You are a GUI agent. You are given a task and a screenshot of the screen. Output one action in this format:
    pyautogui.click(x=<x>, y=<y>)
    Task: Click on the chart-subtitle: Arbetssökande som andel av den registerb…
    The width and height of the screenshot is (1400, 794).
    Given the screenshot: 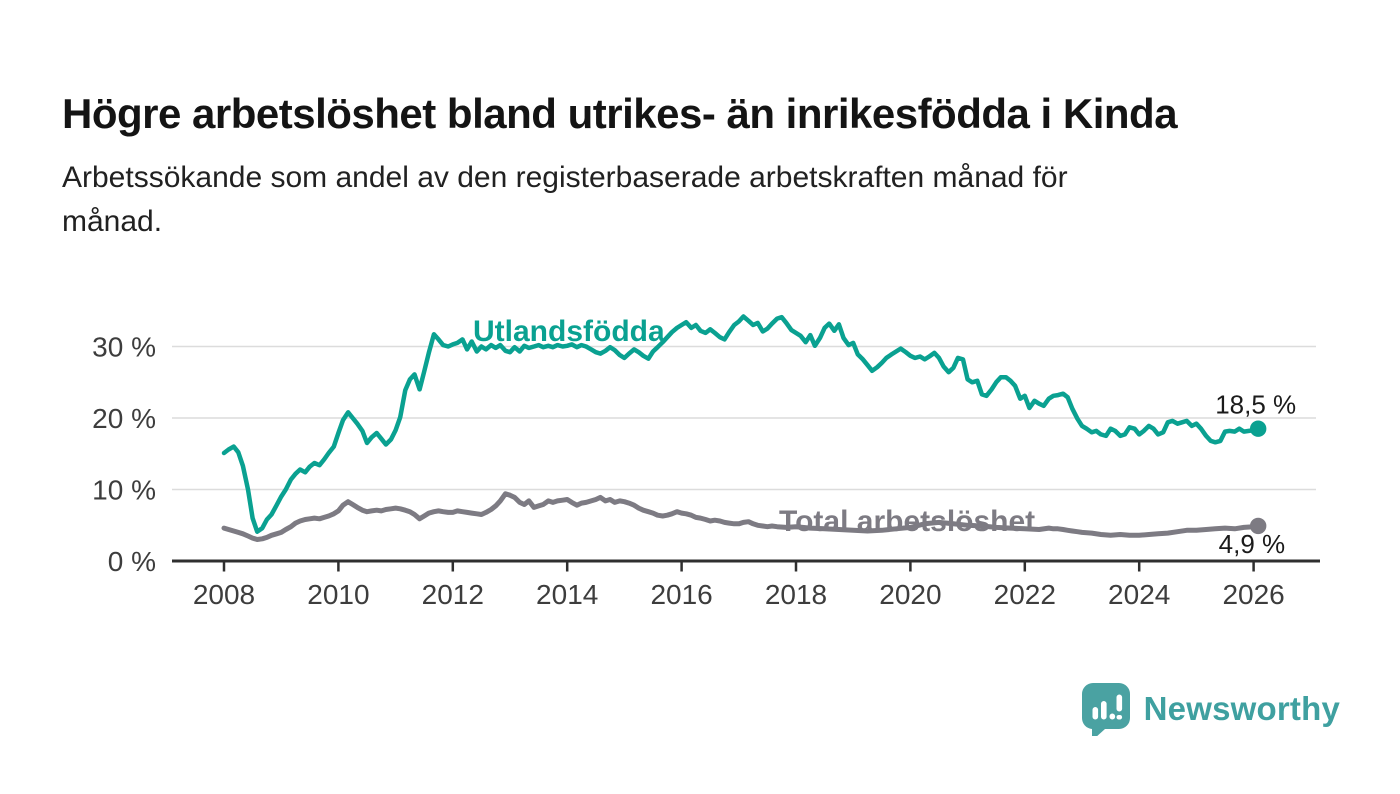 What is the action you would take?
    pyautogui.click(x=692, y=199)
    